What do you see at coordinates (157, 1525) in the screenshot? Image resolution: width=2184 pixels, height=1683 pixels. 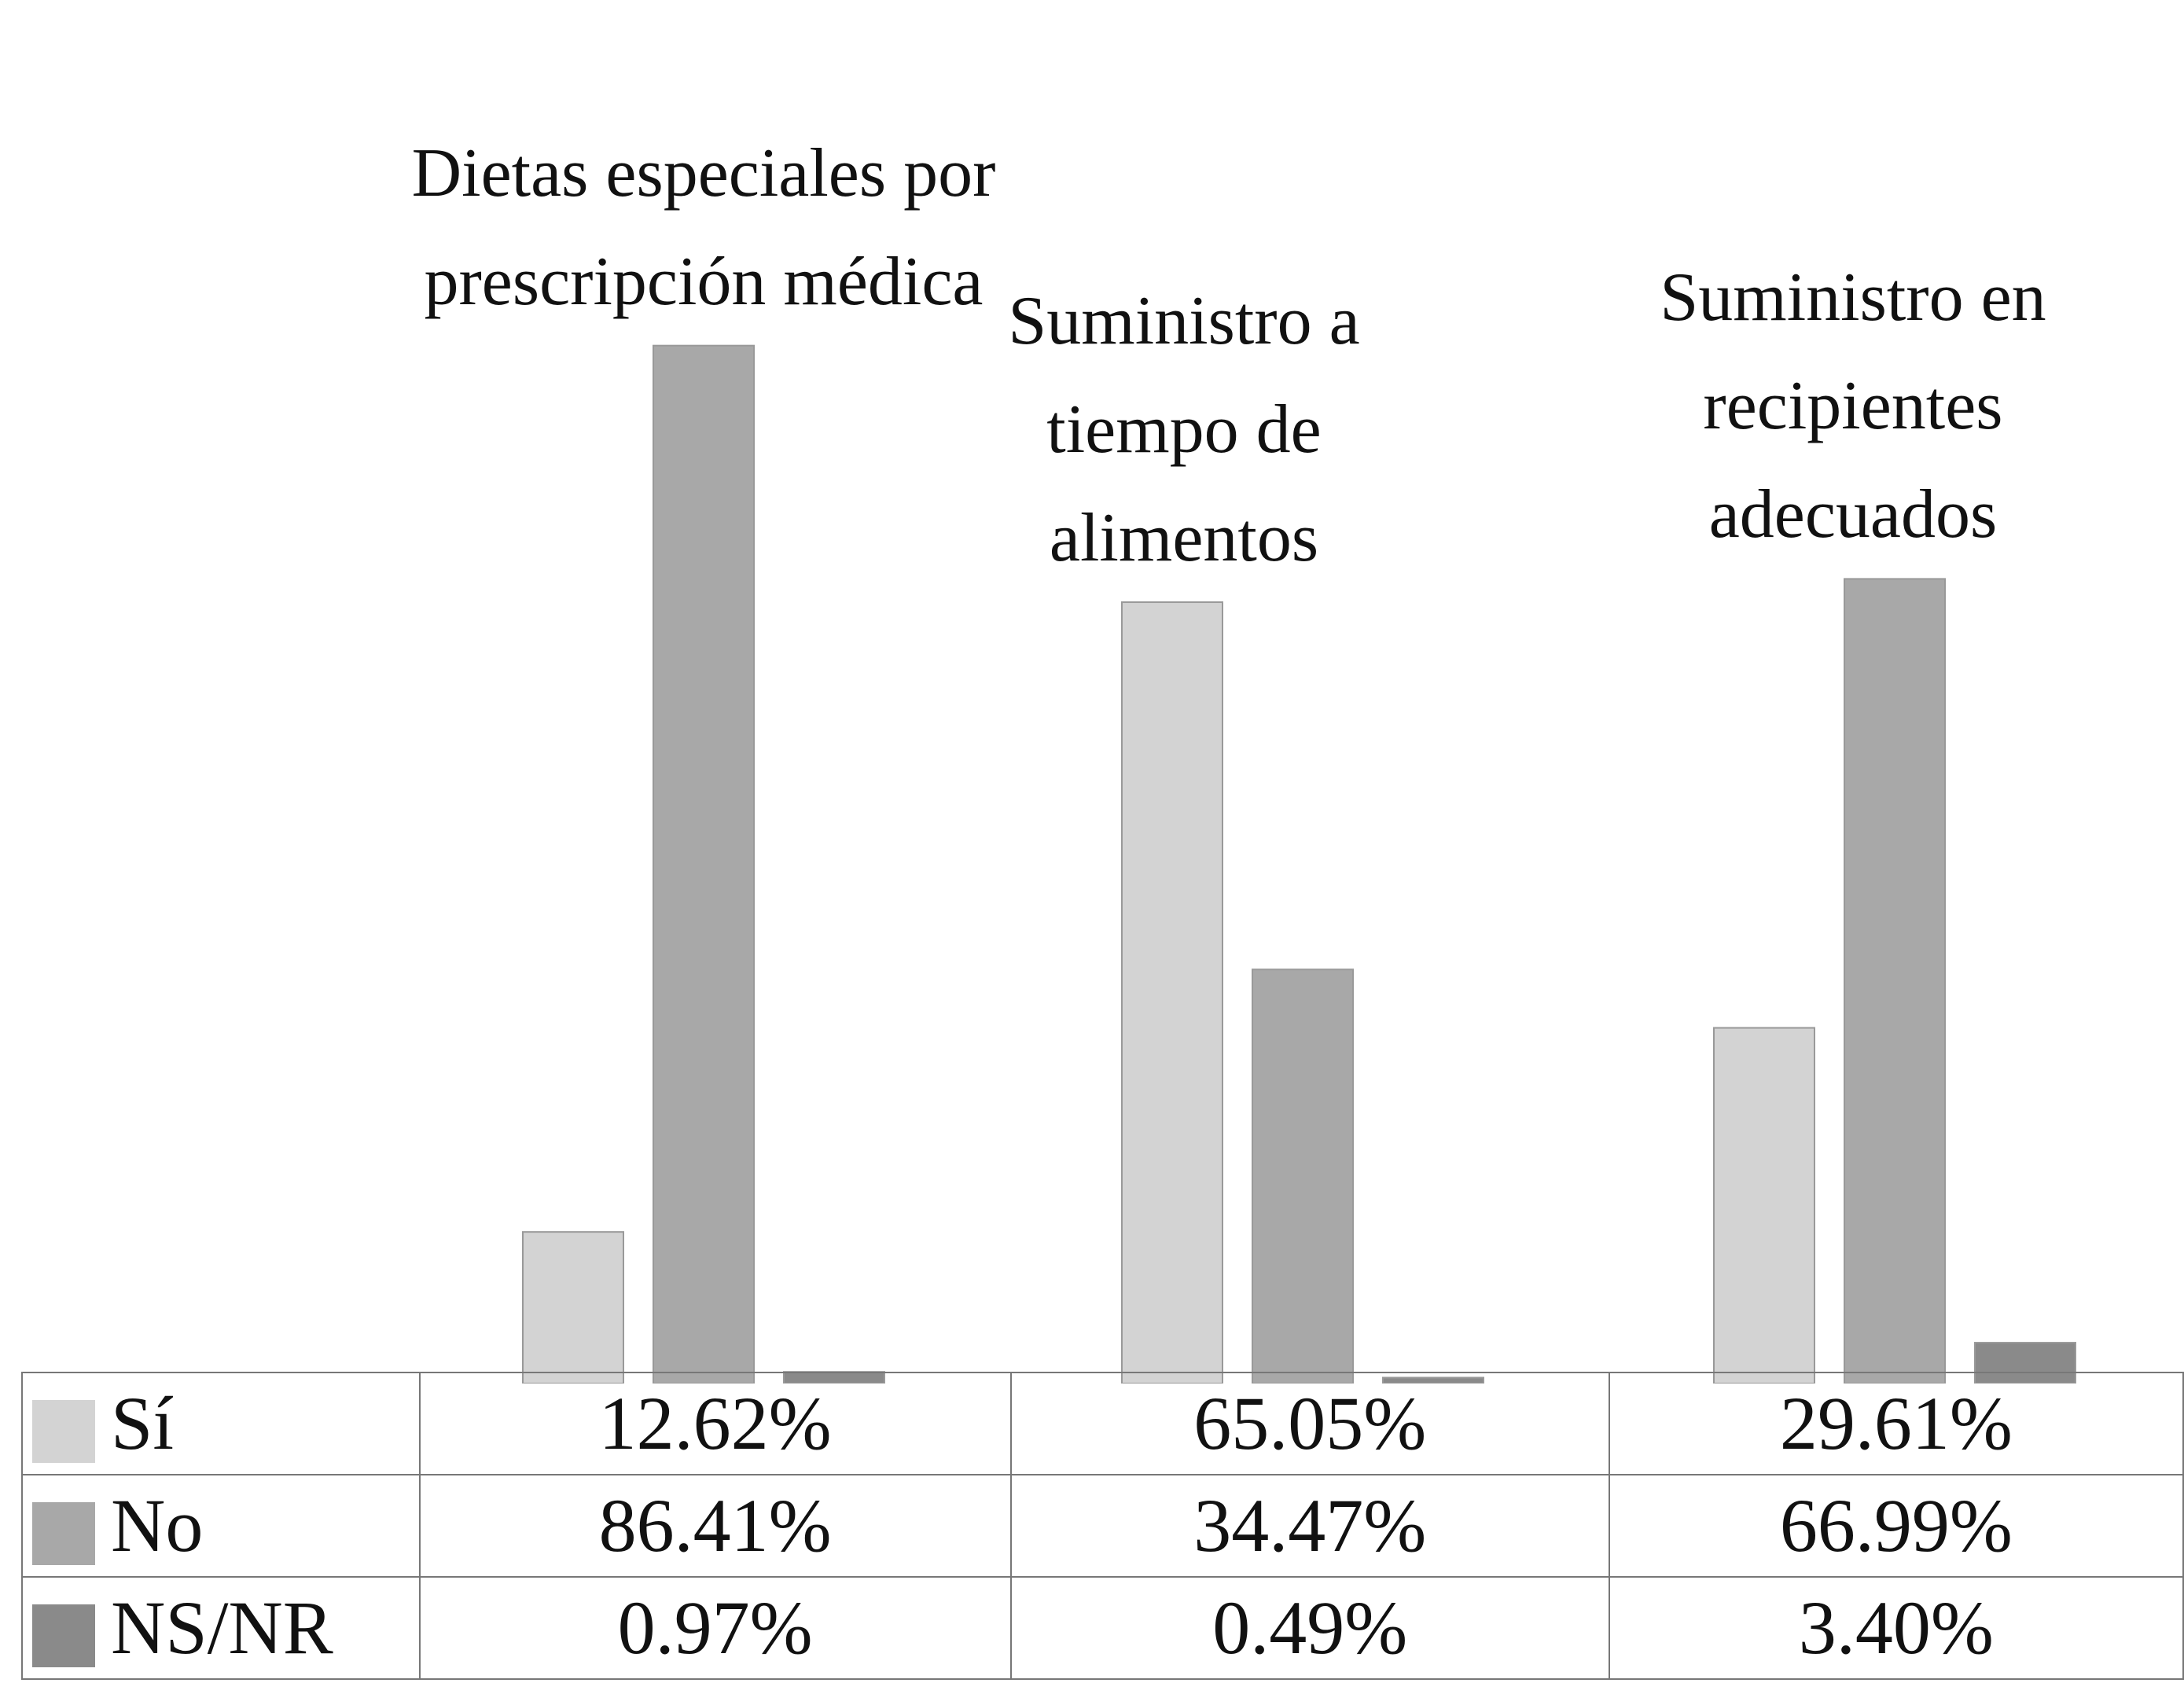 I see `legend-label: No` at bounding box center [157, 1525].